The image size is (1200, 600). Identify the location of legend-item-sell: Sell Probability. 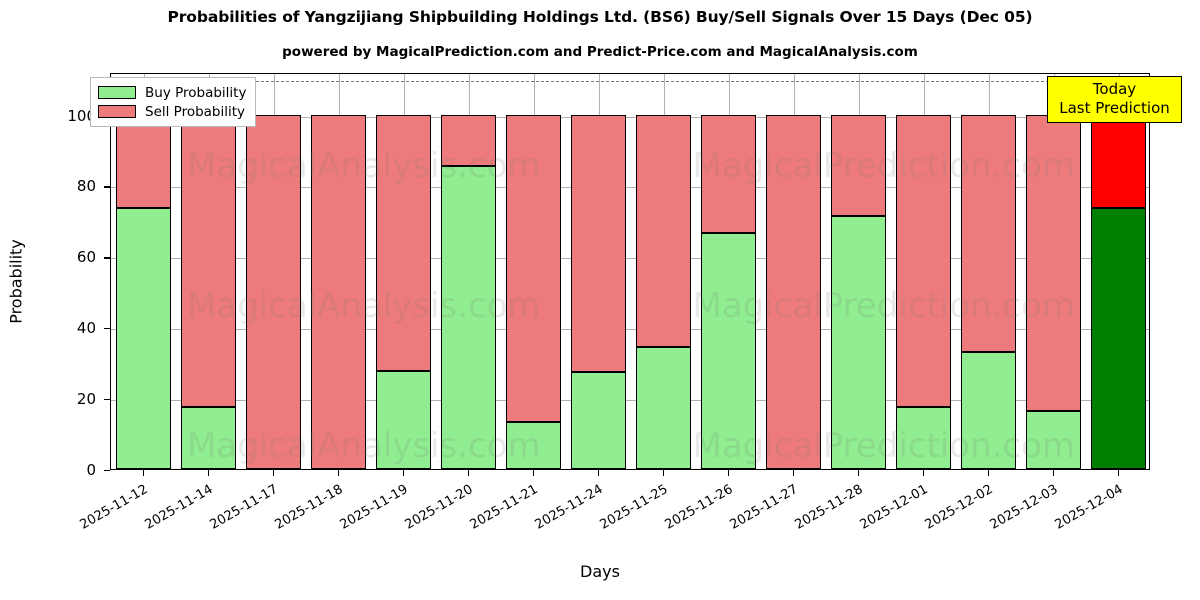
(172, 111).